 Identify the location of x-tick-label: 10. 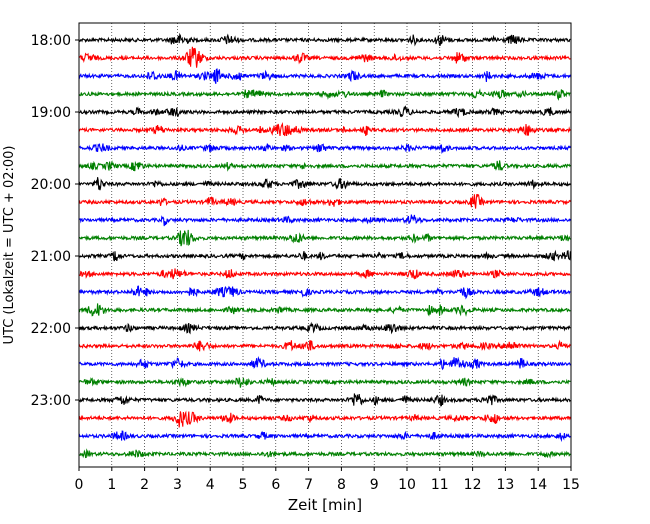
(407, 485).